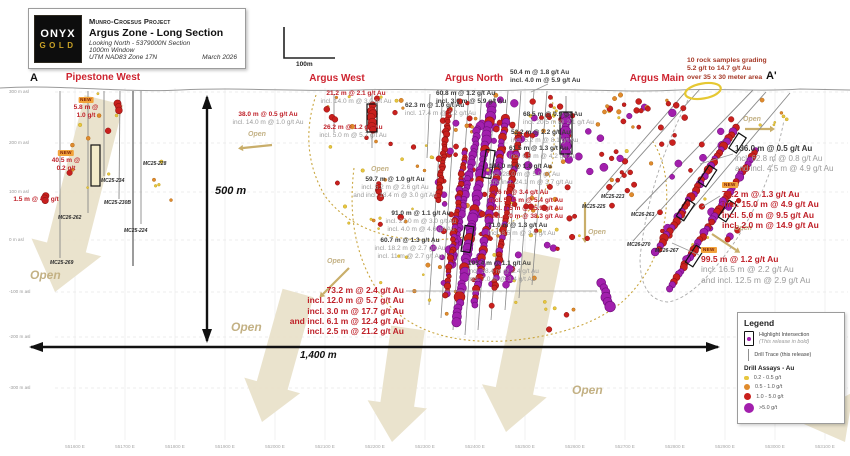 The width and height of the screenshot is (850, 456). I want to click on legend-trace-row: Drill Trace (this release), so click(791, 355).